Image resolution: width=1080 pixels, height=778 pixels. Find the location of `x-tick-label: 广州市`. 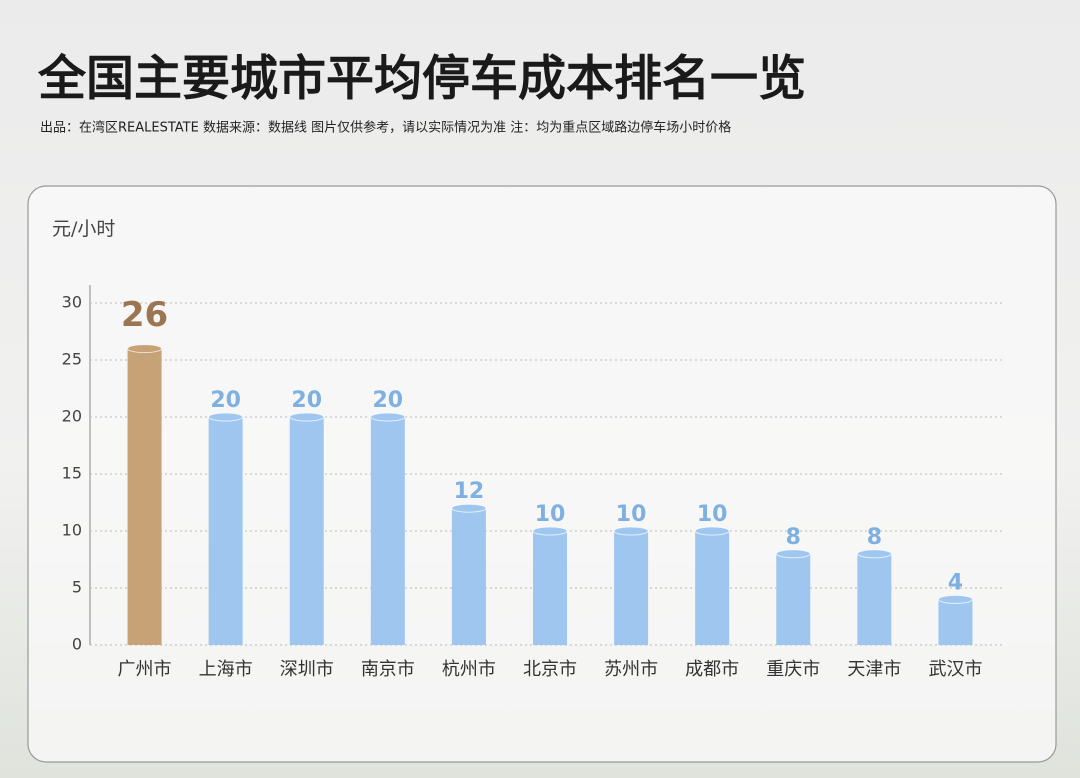

x-tick-label: 广州市 is located at coordinates (145, 669).